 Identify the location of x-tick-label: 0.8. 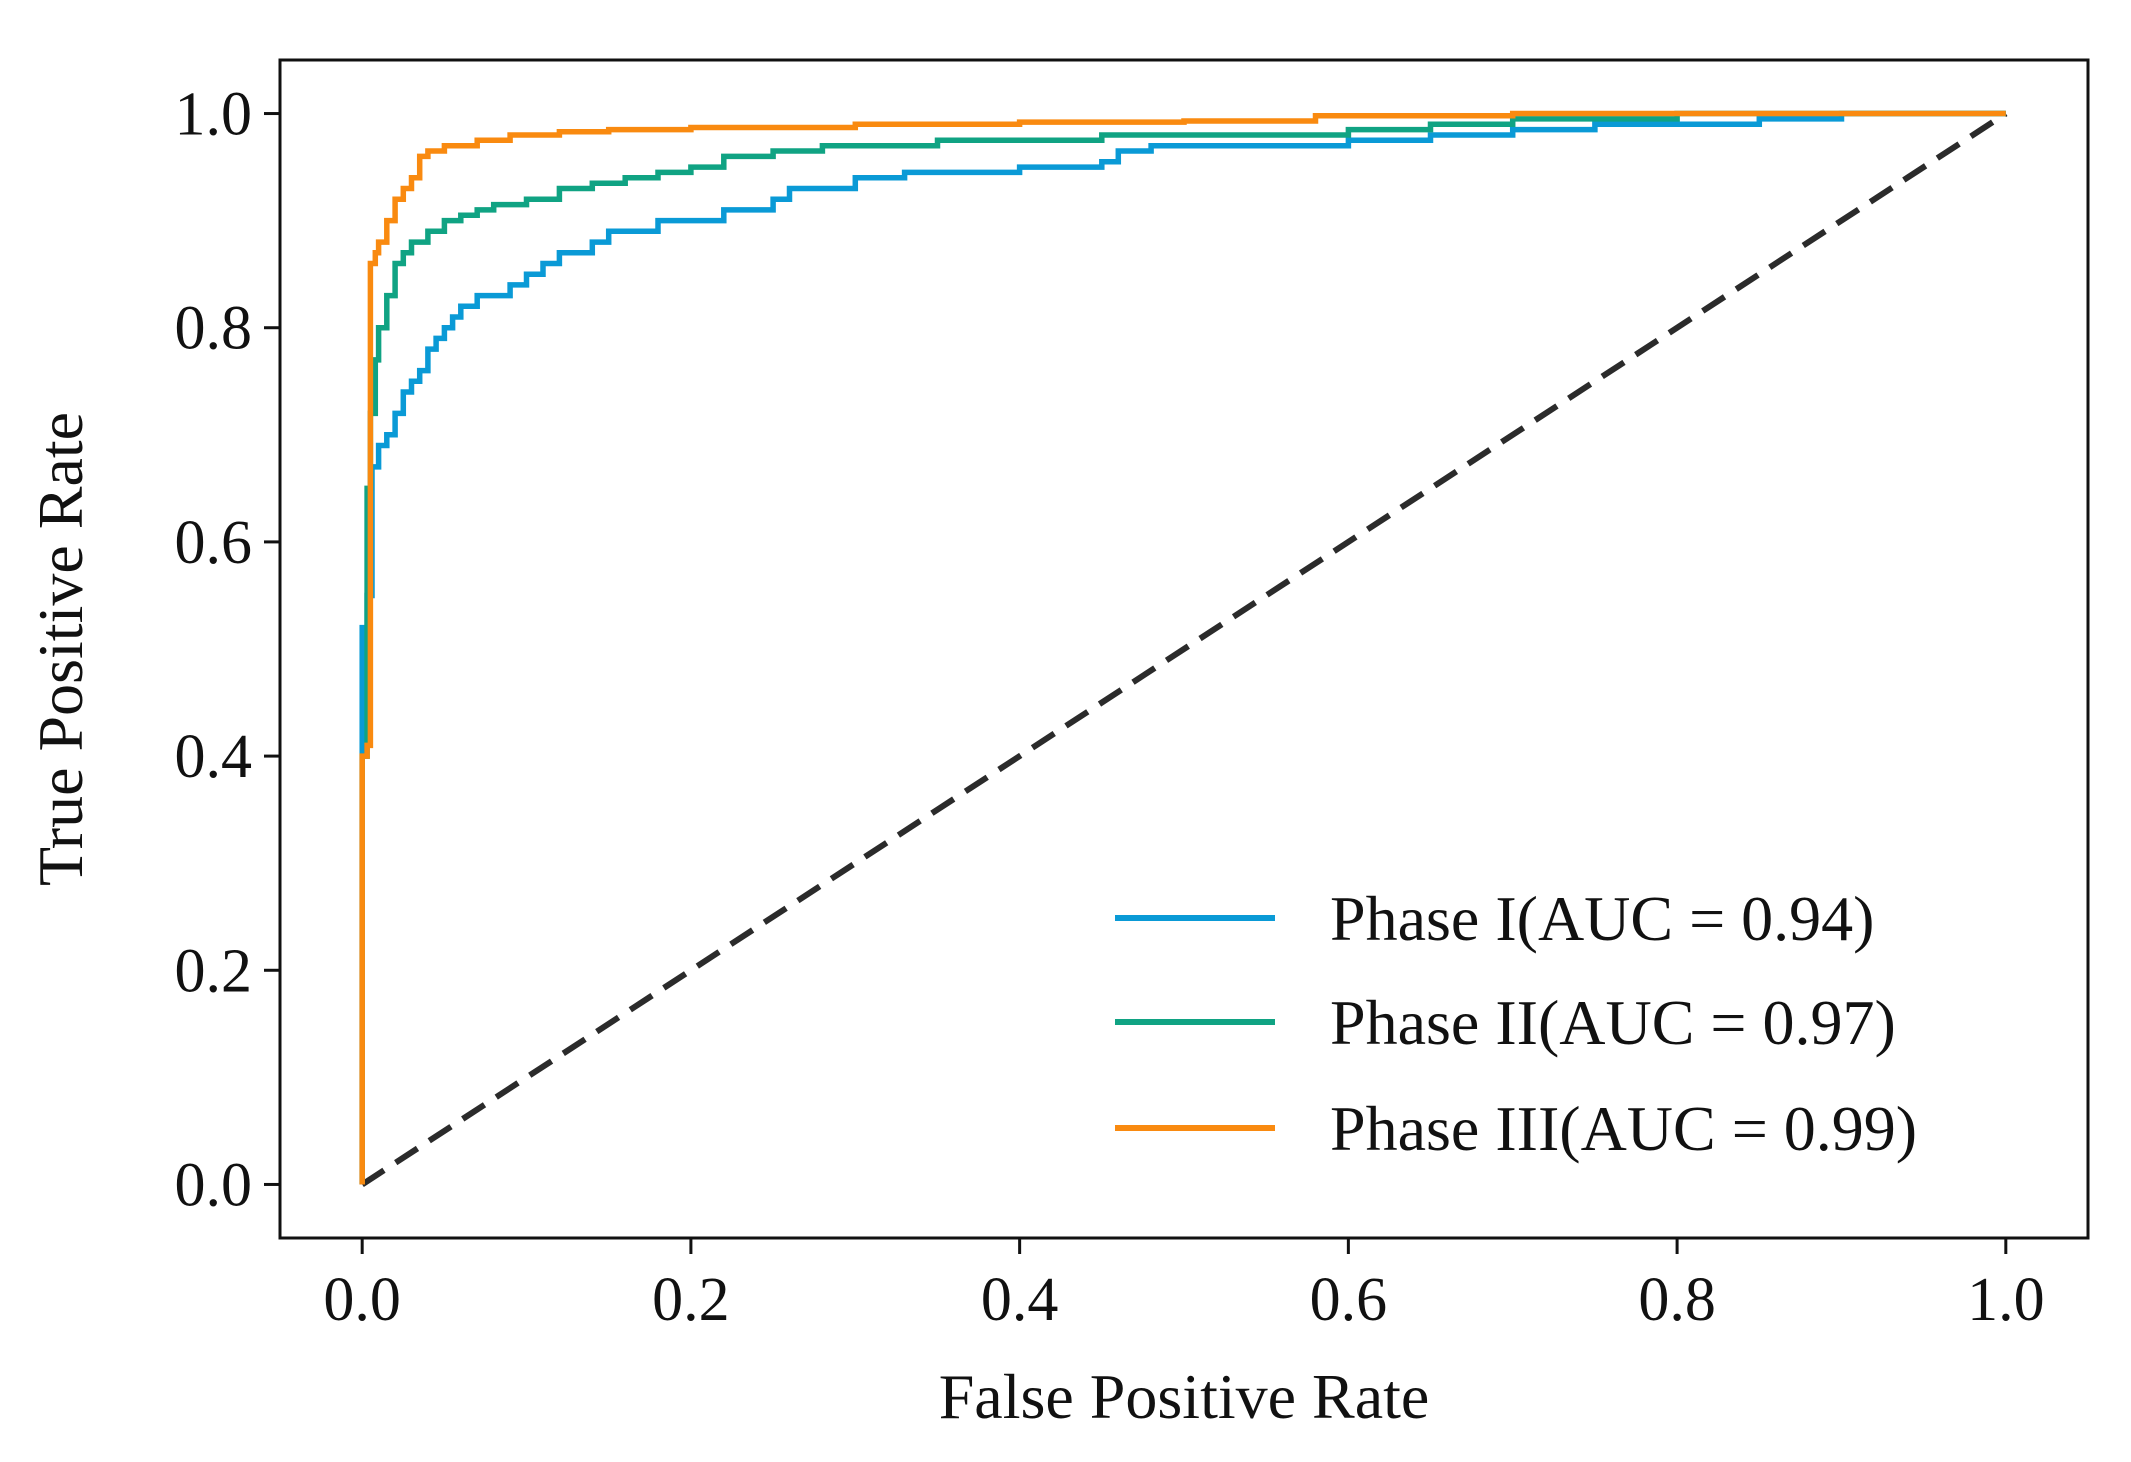
(1677, 1300).